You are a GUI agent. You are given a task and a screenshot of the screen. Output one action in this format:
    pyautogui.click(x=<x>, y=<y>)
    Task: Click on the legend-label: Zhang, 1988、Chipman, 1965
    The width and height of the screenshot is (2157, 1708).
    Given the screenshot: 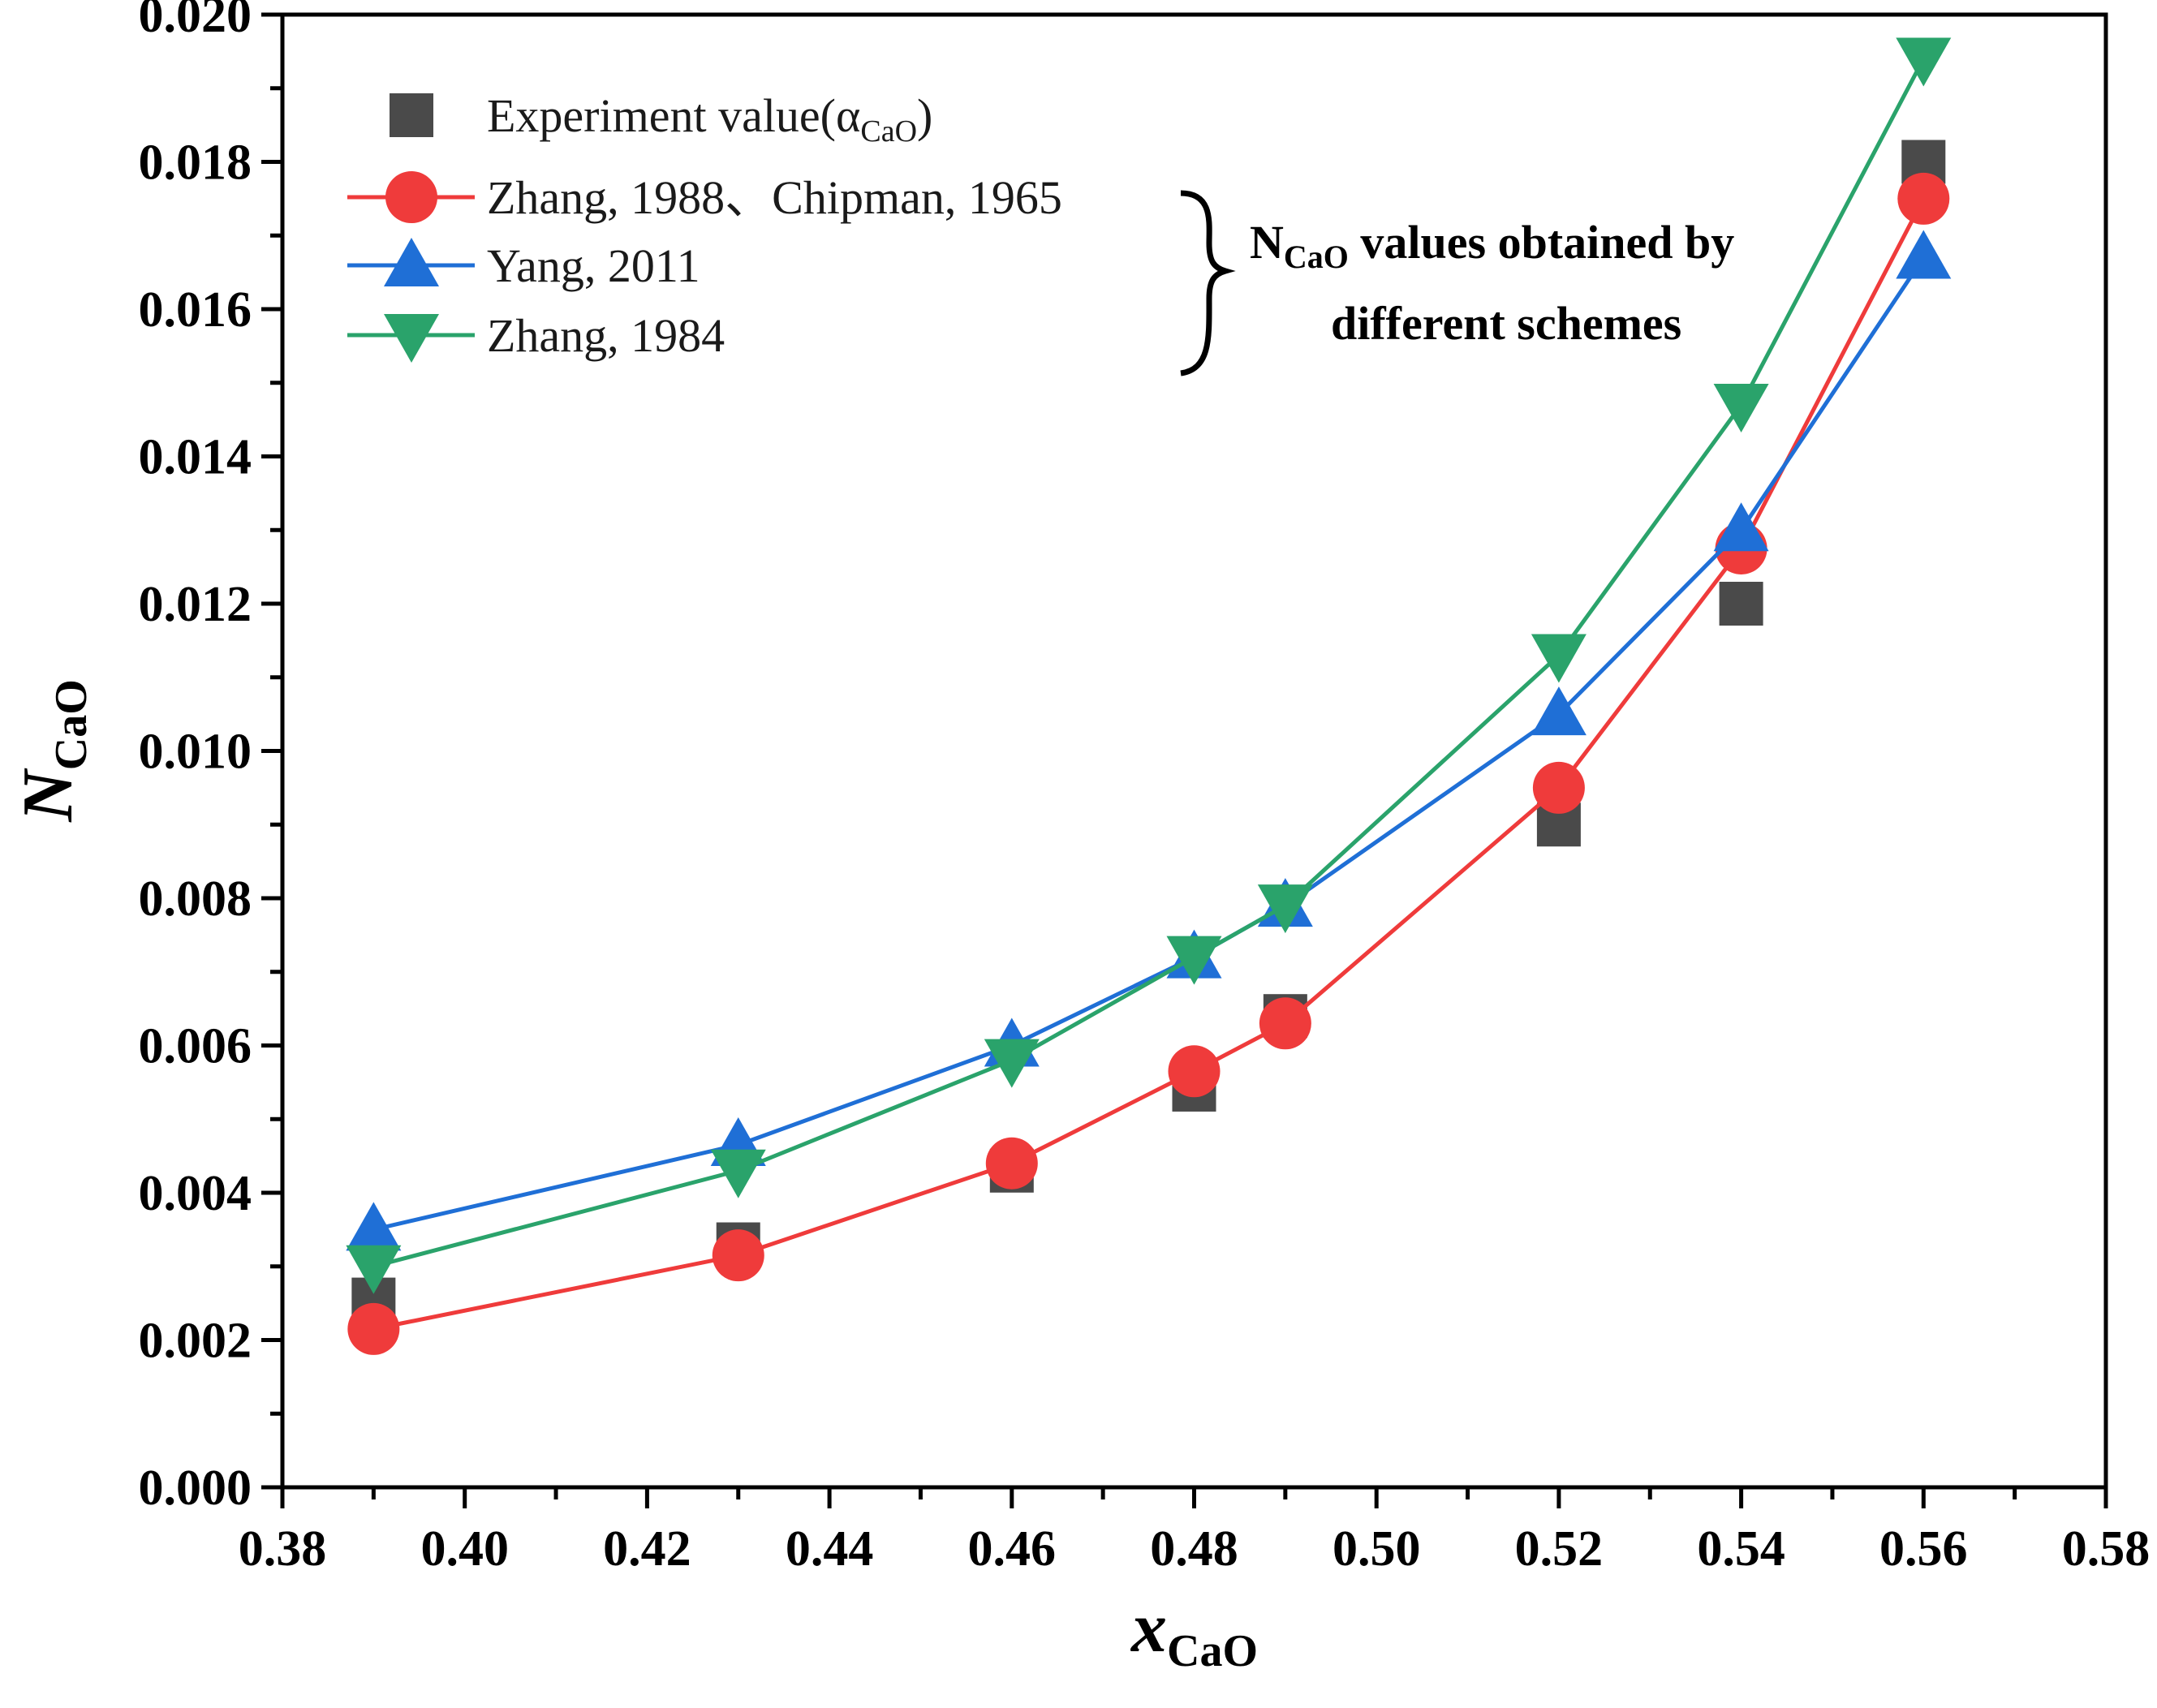 What is the action you would take?
    pyautogui.click(x=774, y=198)
    